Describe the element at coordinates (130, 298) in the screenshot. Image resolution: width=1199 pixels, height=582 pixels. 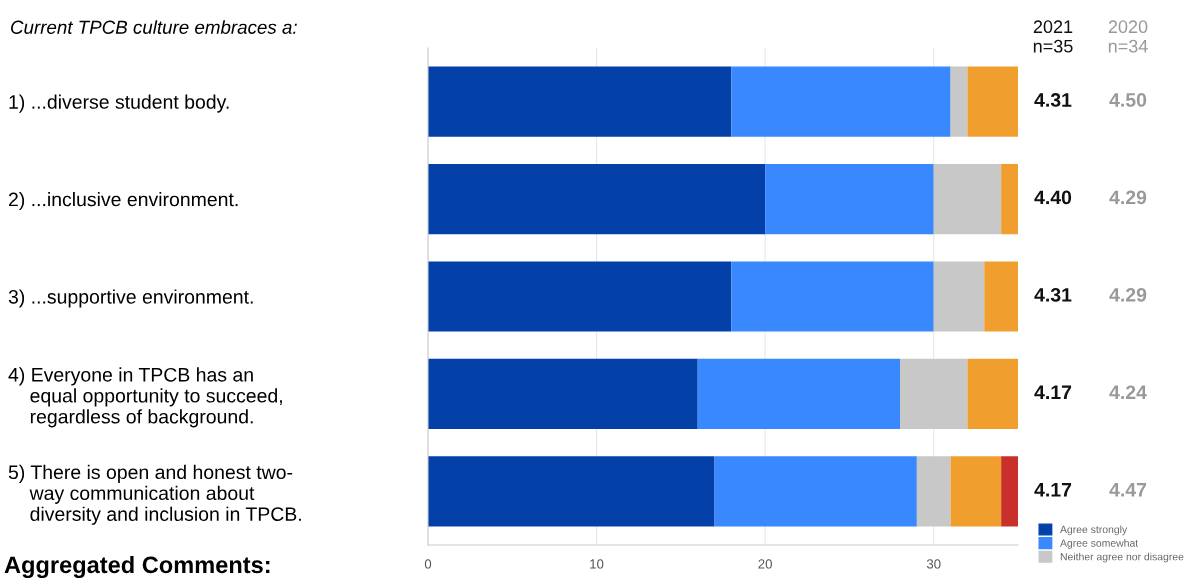
I see `y-tick-label: 3) ...supportive environment.` at that location.